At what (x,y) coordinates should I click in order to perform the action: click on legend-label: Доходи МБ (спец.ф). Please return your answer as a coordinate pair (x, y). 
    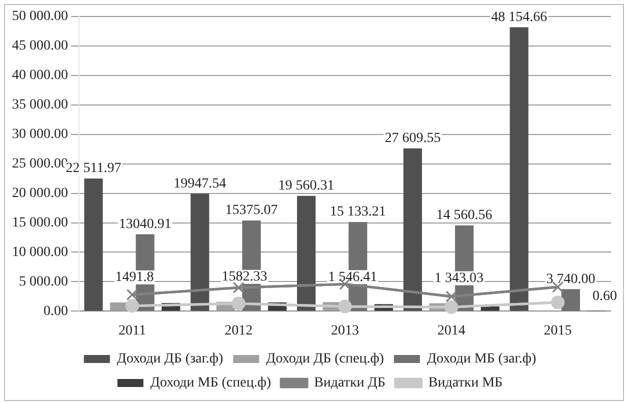
    Looking at the image, I should click on (211, 383).